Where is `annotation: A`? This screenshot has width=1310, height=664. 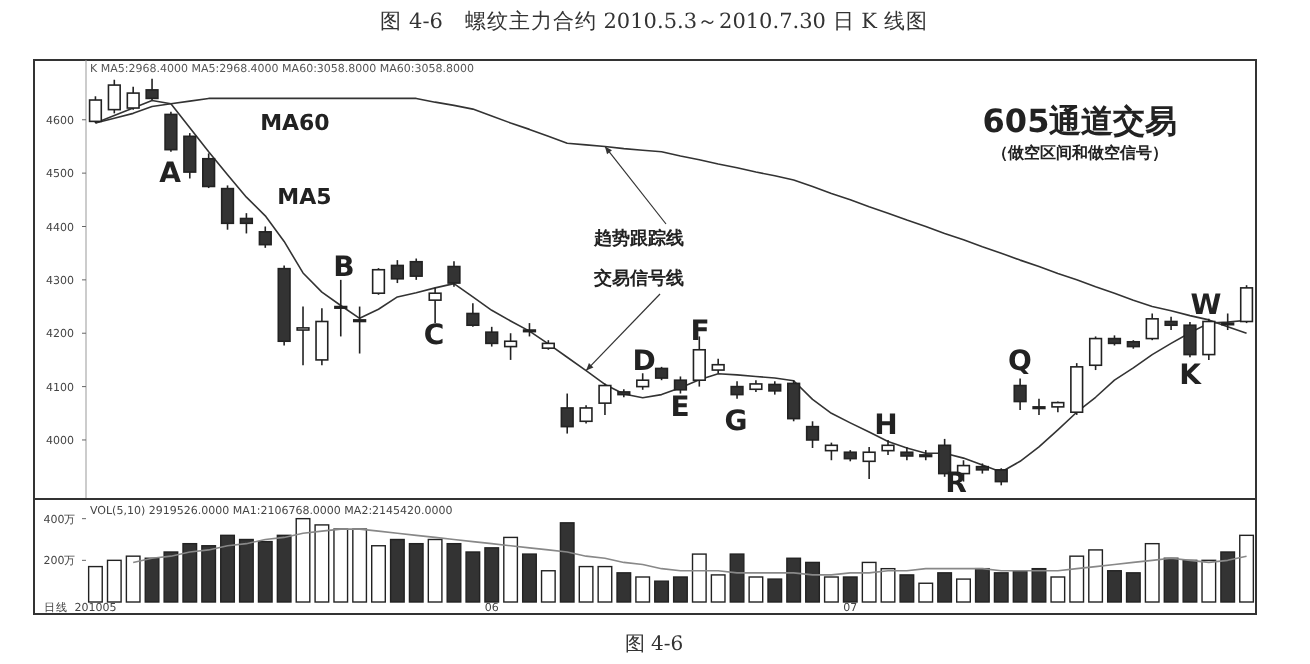 annotation: A is located at coordinates (170, 174).